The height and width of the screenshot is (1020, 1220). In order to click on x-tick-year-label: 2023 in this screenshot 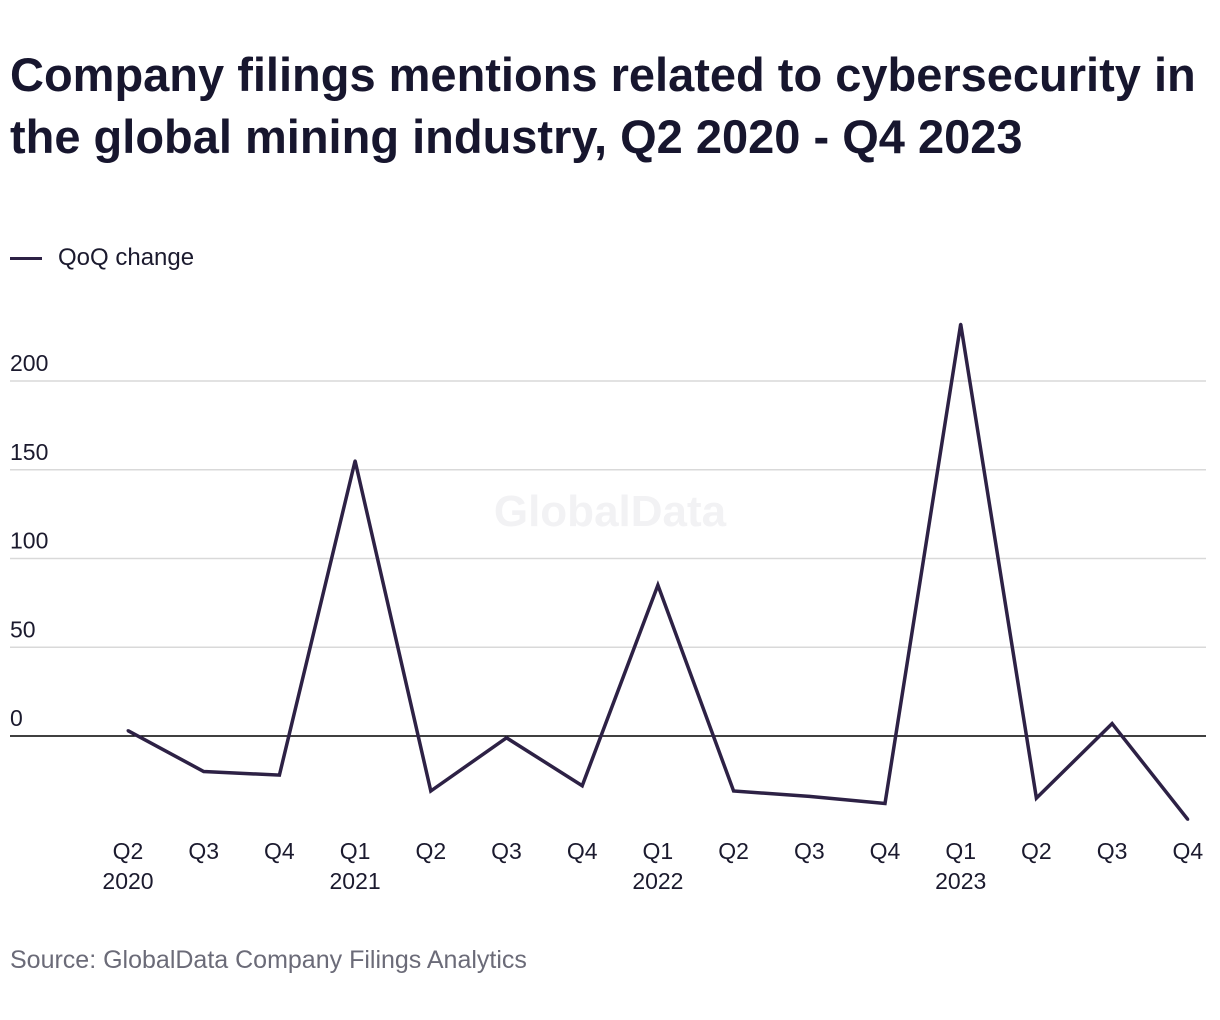, I will do `click(960, 881)`.